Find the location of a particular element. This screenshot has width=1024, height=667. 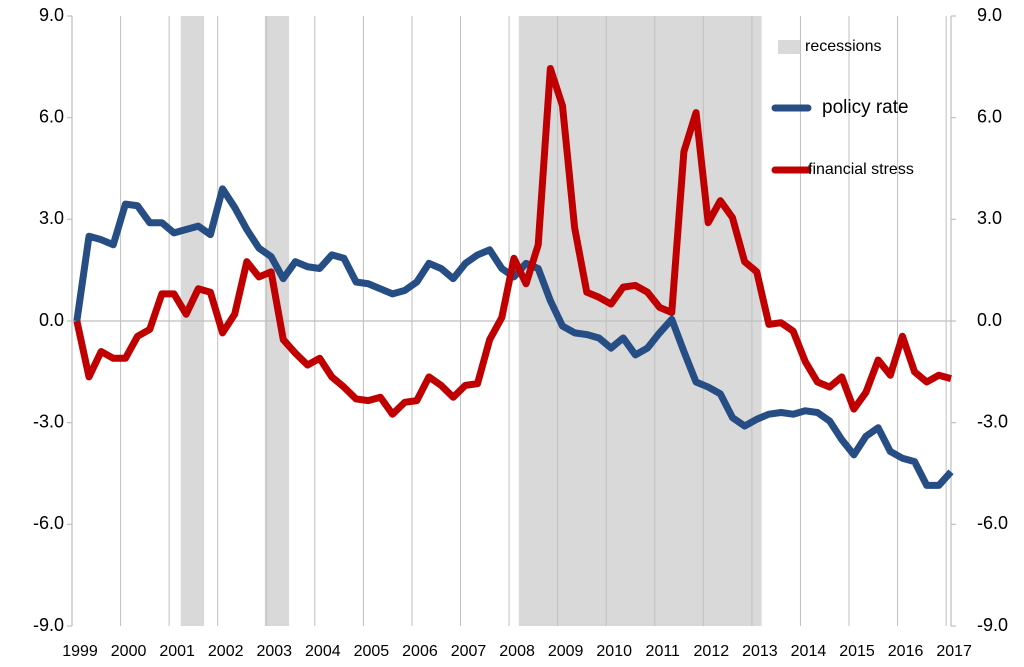

x-tick-label: 2003 is located at coordinates (274, 651).